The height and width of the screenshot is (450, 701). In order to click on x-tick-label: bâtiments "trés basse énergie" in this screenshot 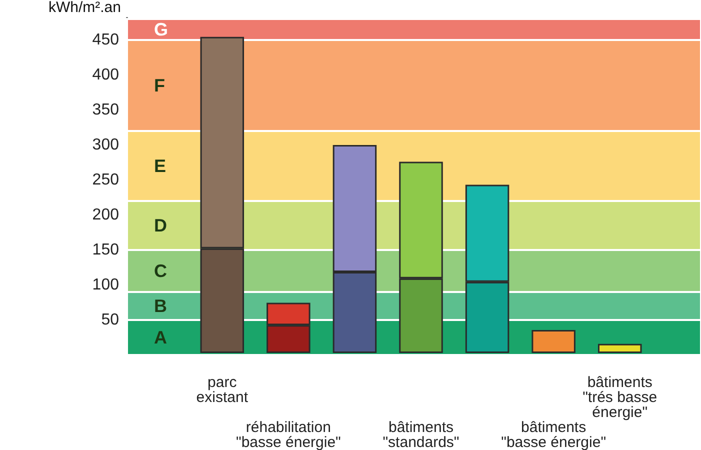, I will do `click(620, 397)`.